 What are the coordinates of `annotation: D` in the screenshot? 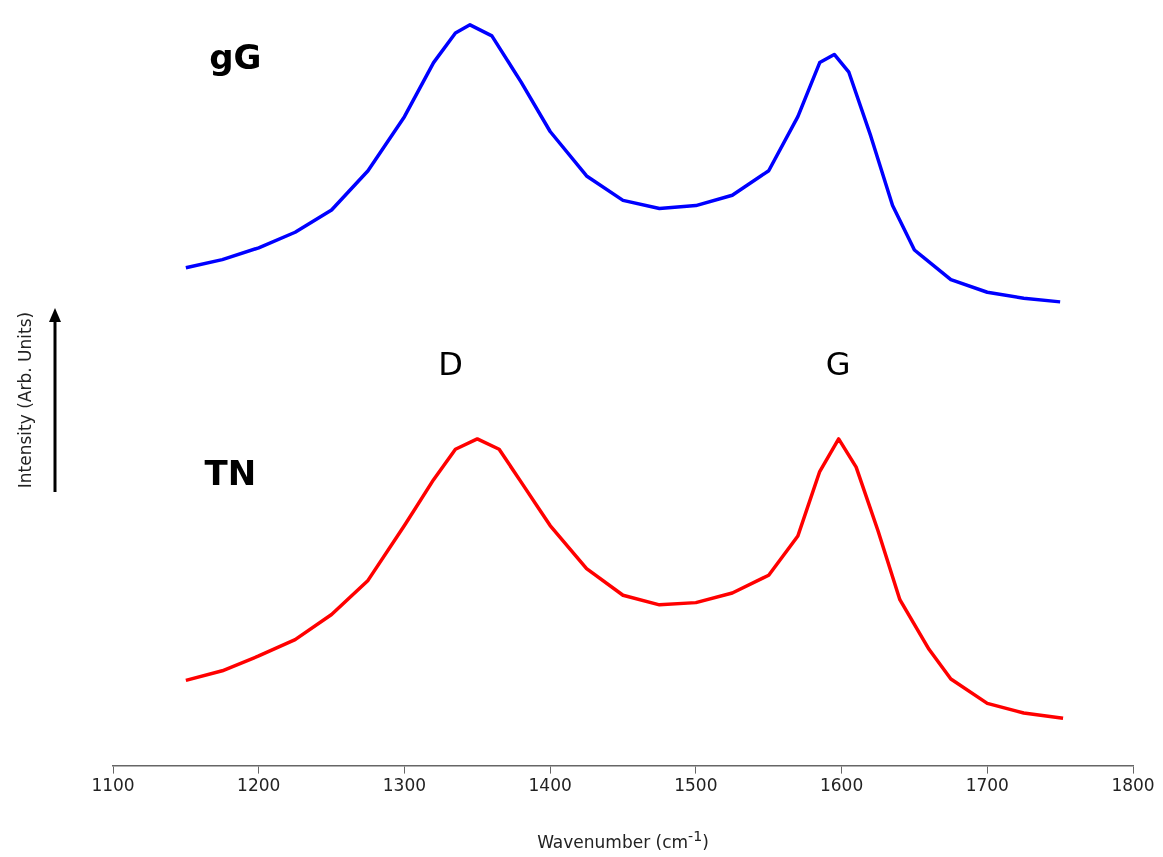 It's located at (450, 363).